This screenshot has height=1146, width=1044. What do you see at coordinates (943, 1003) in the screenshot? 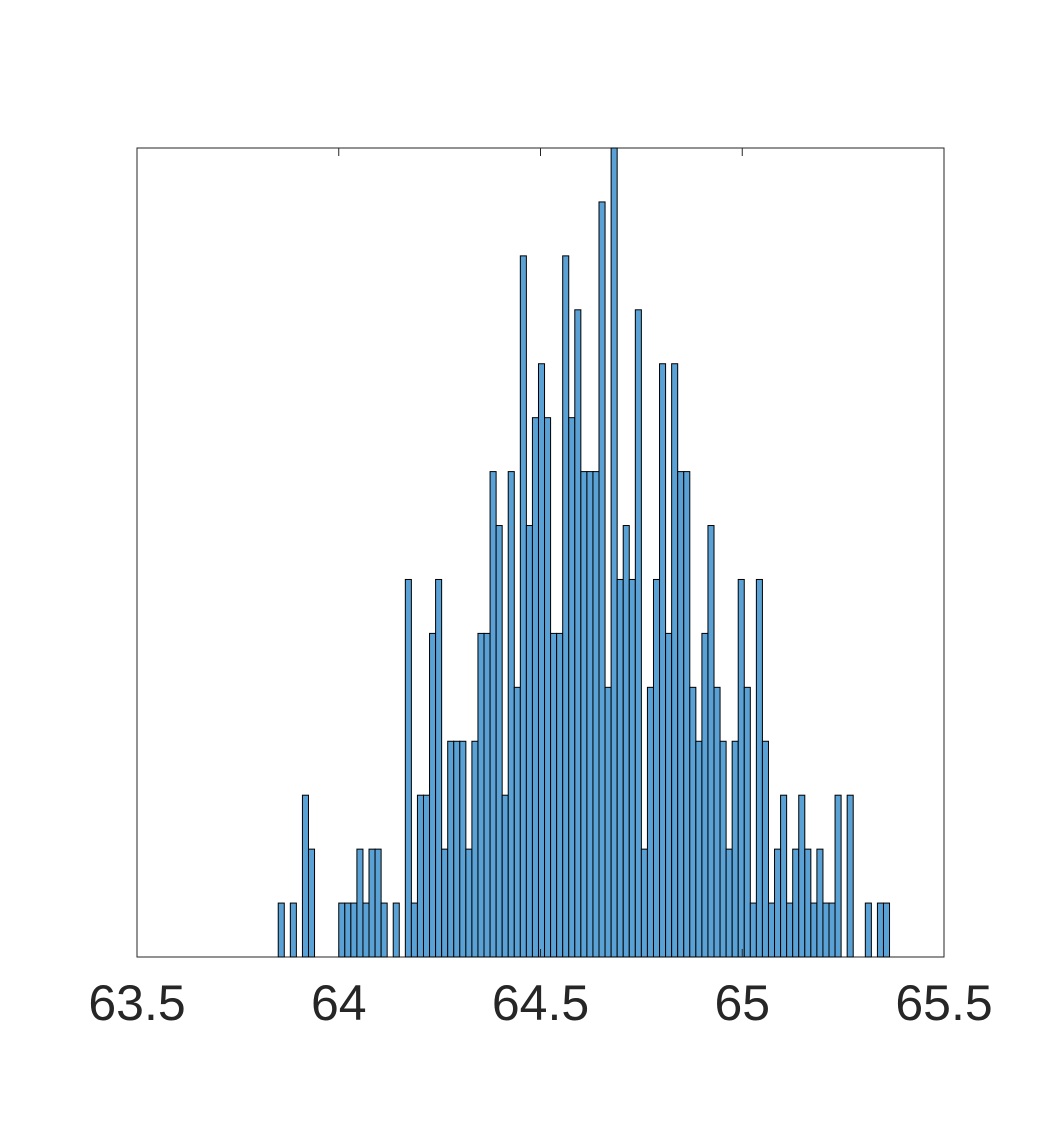
I see `x-tick-label: 65.5` at bounding box center [943, 1003].